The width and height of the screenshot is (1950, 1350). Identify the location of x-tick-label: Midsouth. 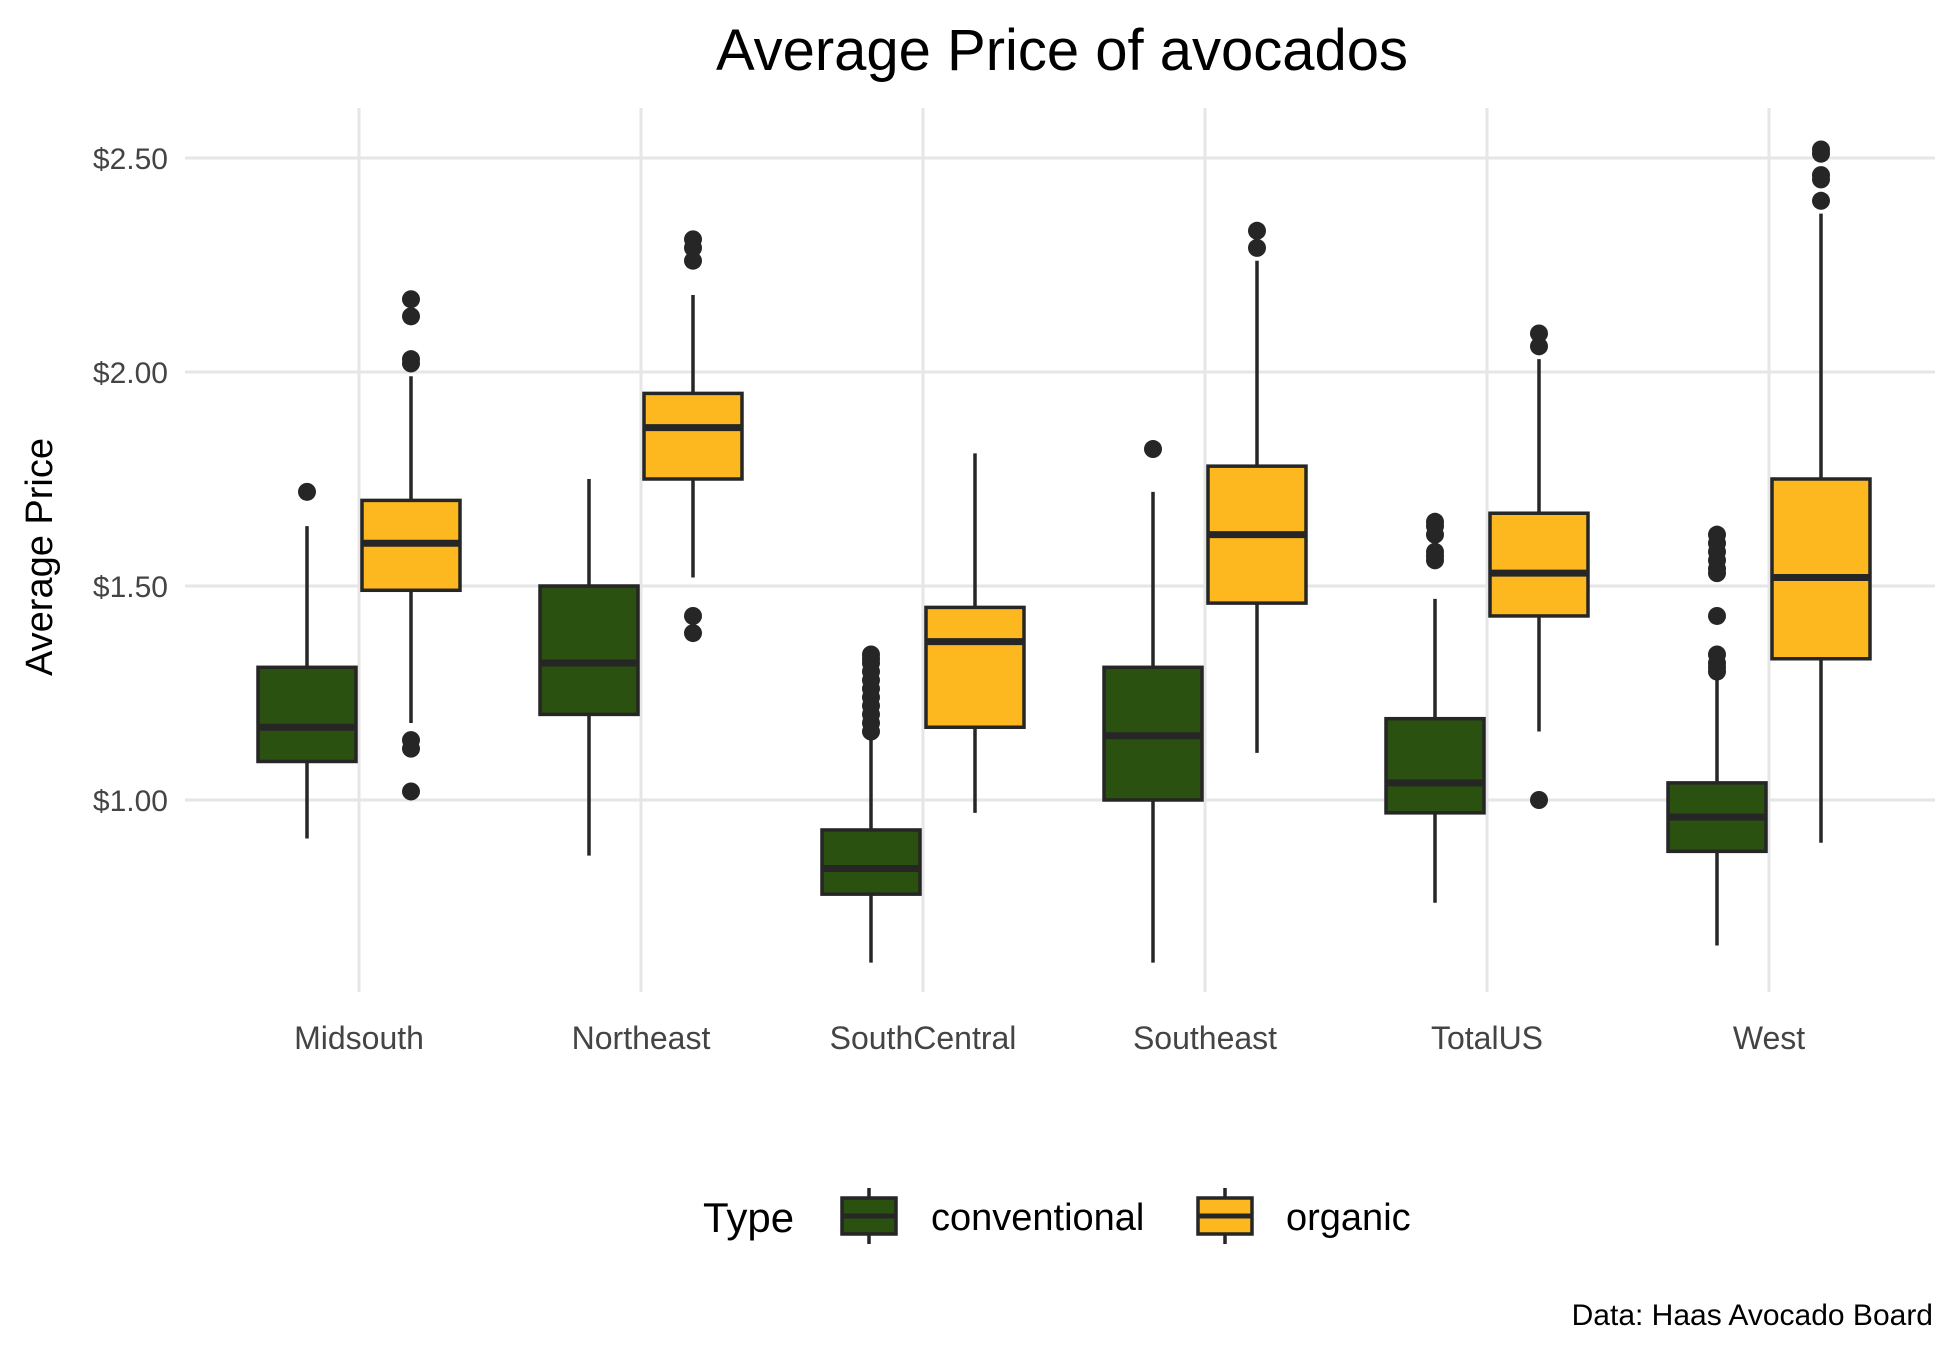
(359, 1038).